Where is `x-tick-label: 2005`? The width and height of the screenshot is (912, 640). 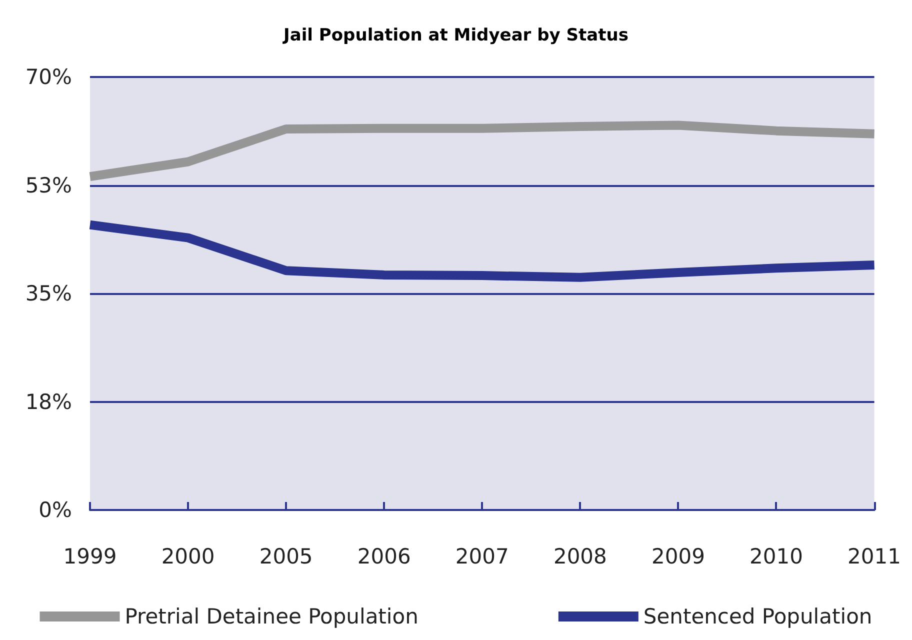 x-tick-label: 2005 is located at coordinates (286, 556).